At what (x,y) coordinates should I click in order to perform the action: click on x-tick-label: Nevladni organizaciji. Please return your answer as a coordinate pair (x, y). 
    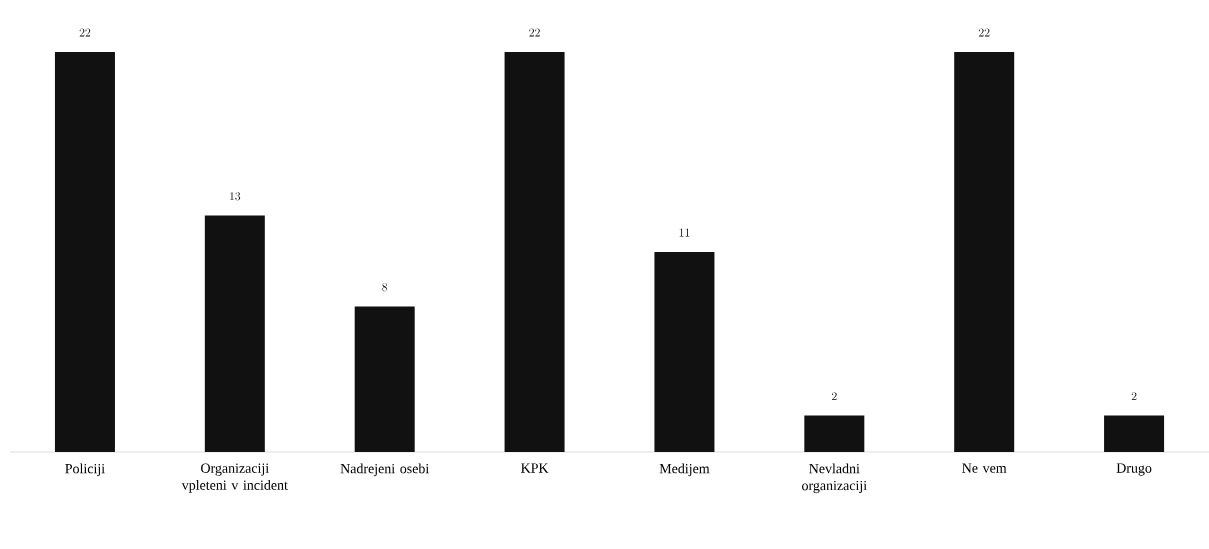
    Looking at the image, I should click on (834, 478).